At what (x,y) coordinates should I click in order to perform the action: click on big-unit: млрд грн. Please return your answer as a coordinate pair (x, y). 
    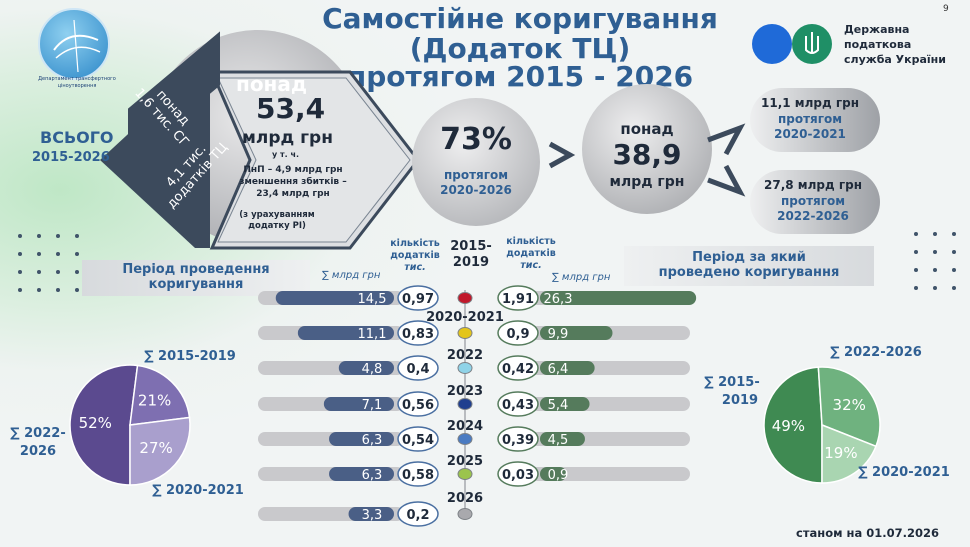
    Looking at the image, I should click on (647, 182).